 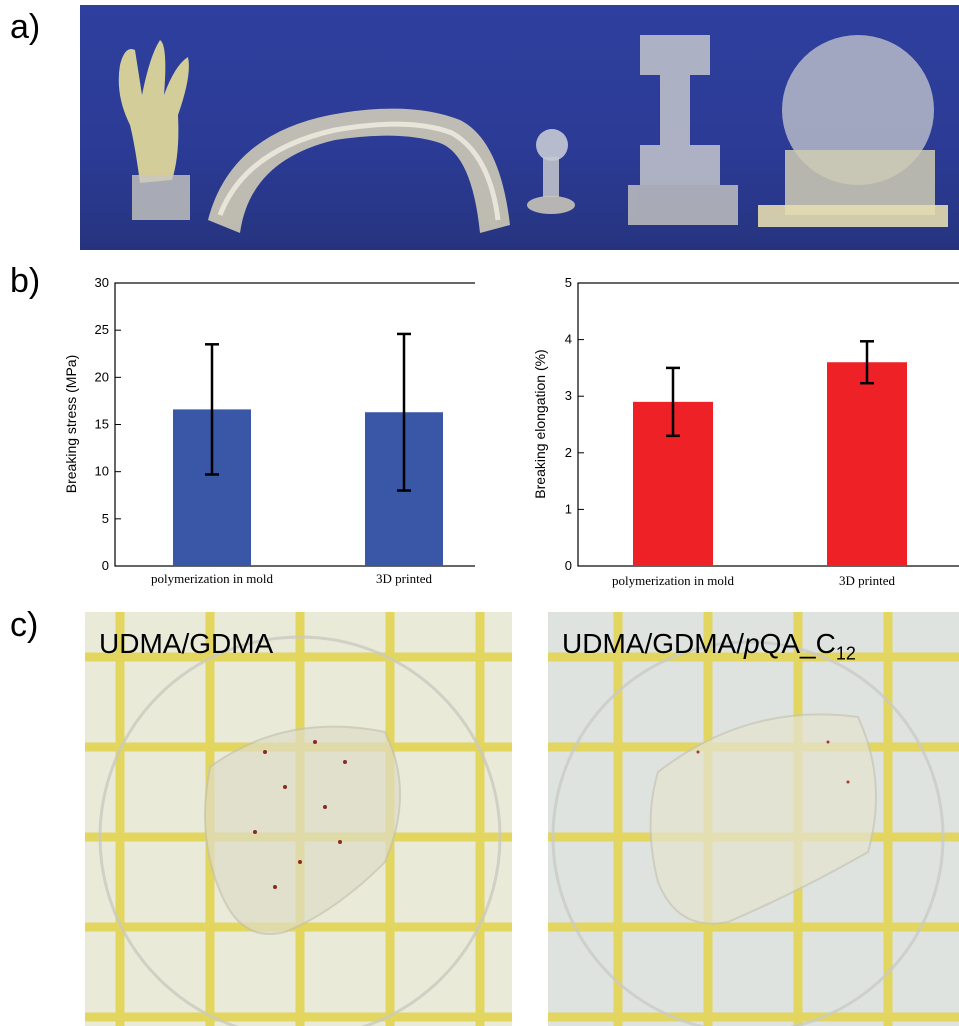 I want to click on panel-label-b: b), so click(x=25, y=281).